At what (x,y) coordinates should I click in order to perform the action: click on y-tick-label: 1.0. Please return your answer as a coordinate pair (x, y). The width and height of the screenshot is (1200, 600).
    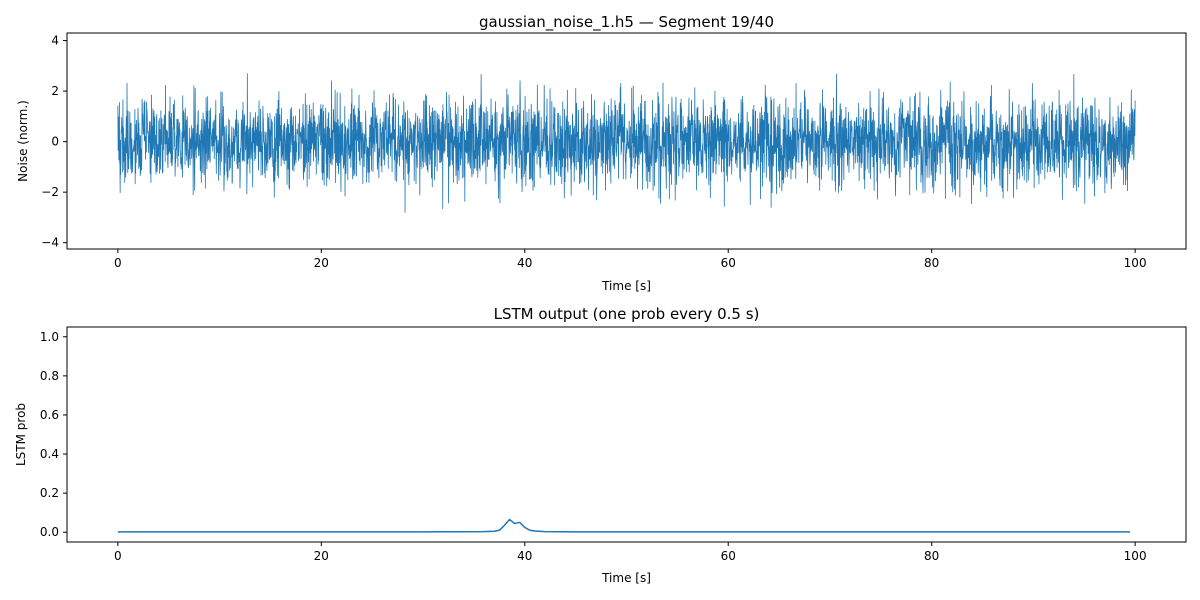
    Looking at the image, I should click on (49, 337).